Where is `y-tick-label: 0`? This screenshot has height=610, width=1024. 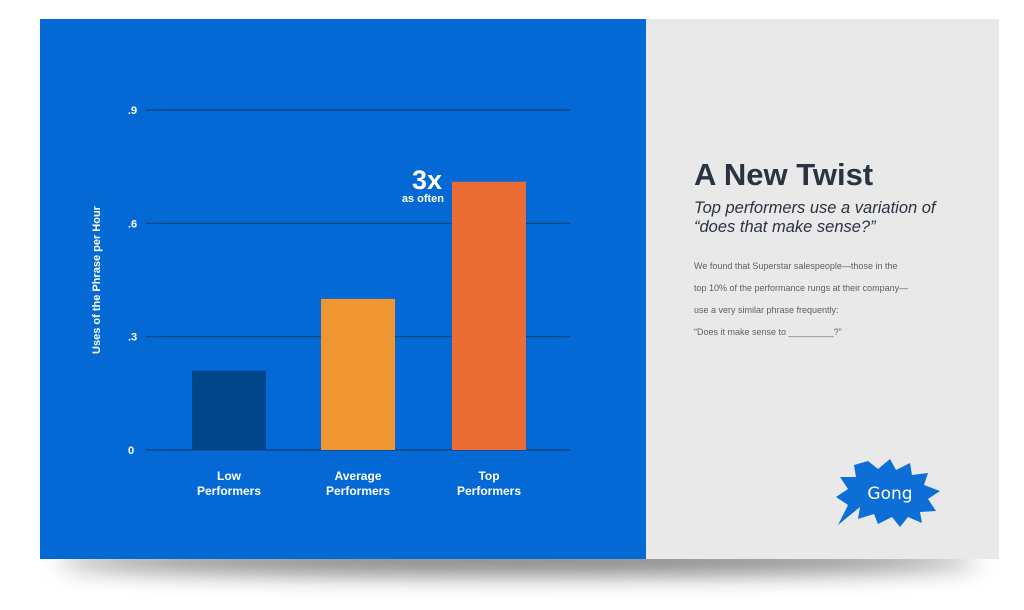 y-tick-label: 0 is located at coordinates (131, 451).